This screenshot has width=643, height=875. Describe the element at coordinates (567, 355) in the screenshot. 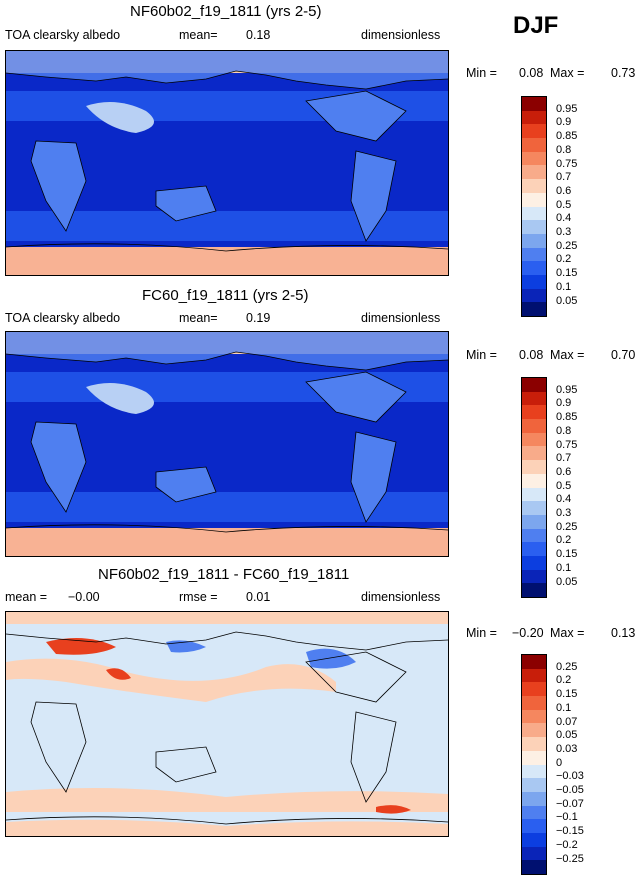

I see `panel-2-max-label: Max =` at that location.